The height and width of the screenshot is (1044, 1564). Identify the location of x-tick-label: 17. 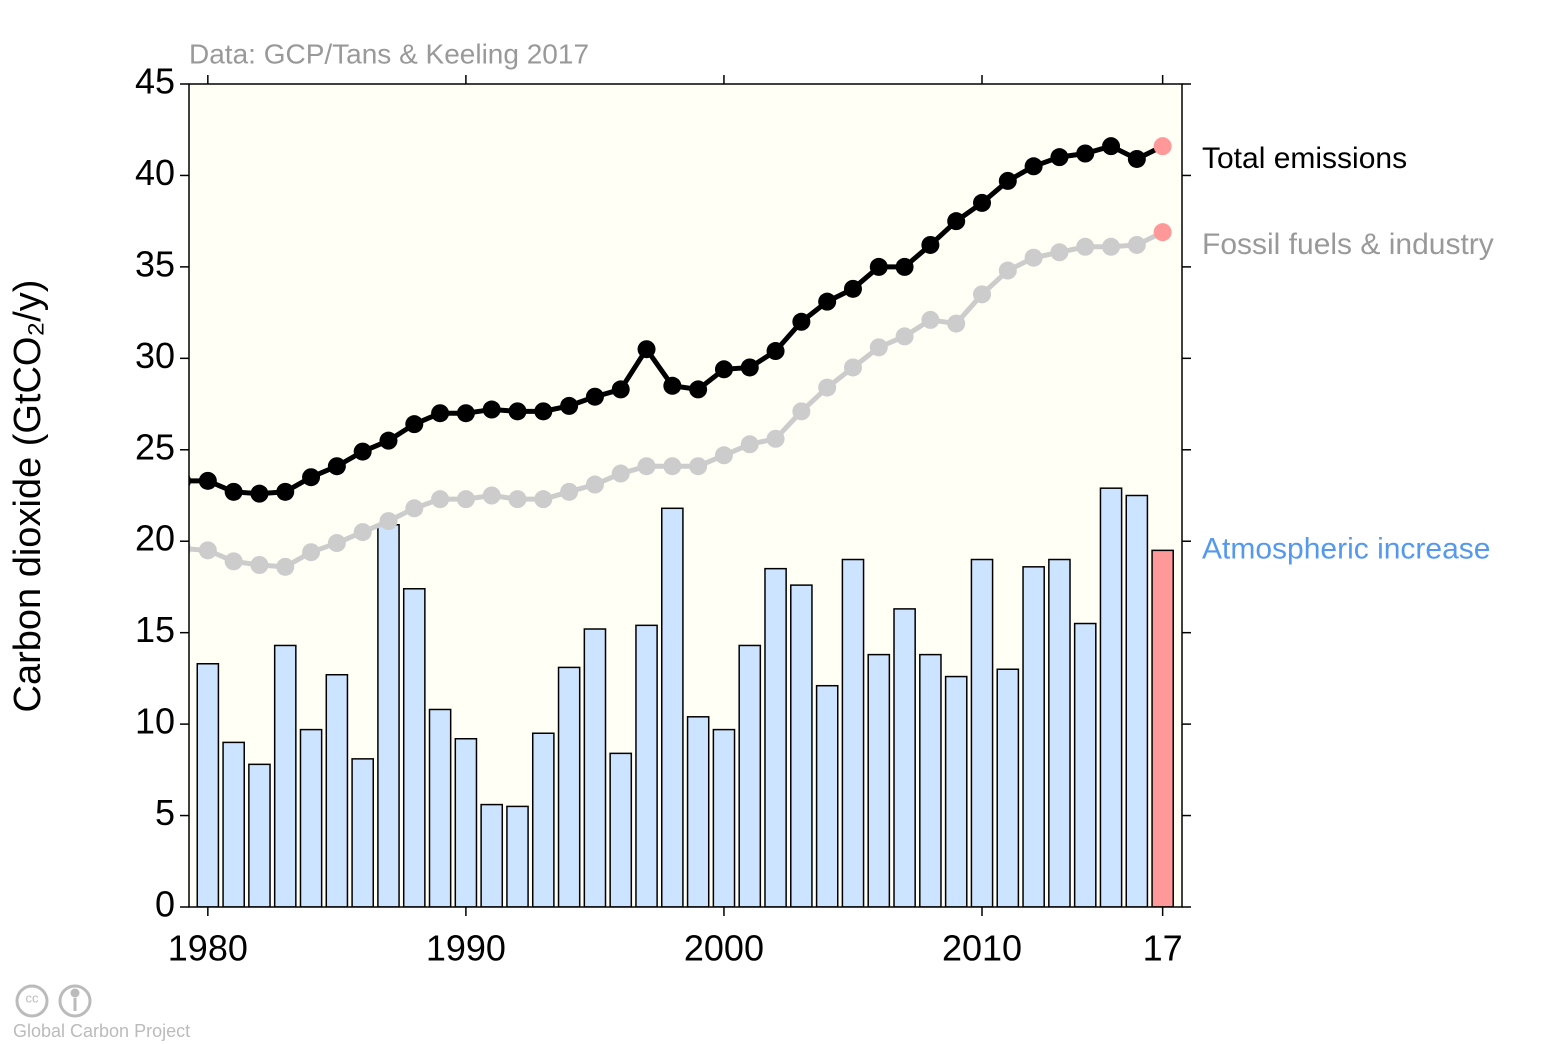
(1163, 948).